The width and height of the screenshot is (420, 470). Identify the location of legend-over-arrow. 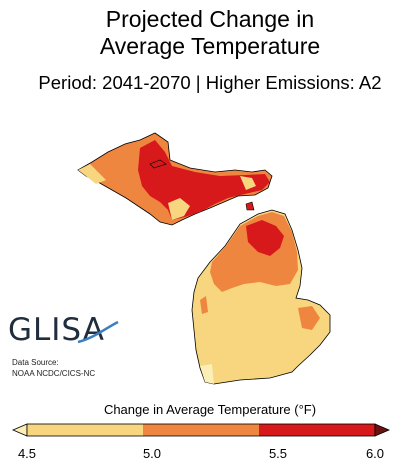
(382, 430).